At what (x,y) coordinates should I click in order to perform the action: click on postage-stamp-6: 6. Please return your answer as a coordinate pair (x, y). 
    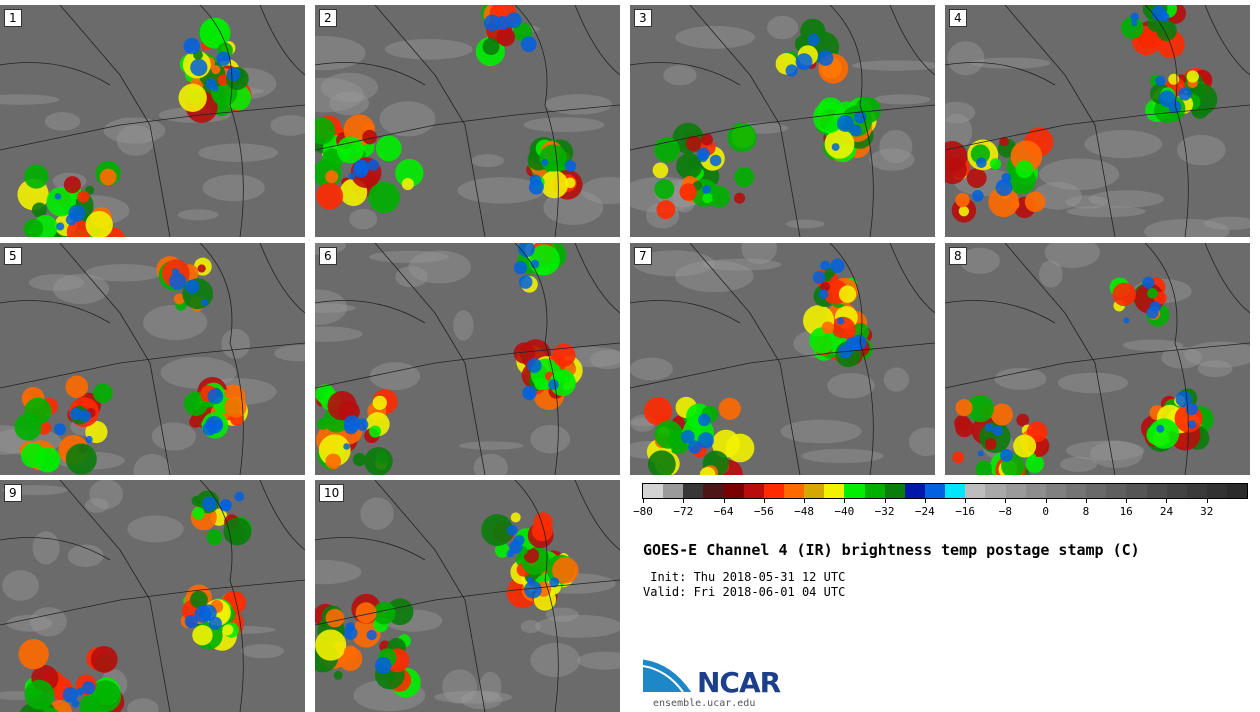
    Looking at the image, I should click on (467, 359).